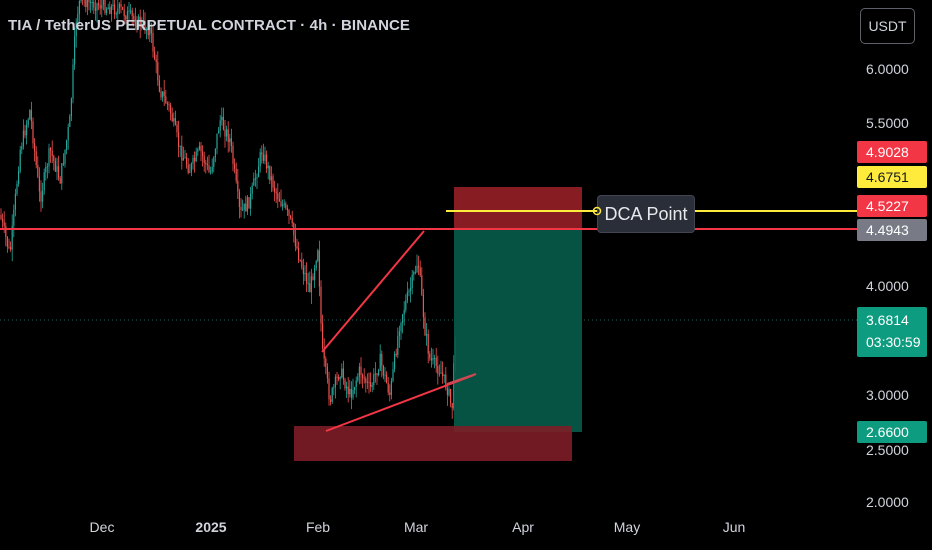  I want to click on last-price-value: 3.6814, so click(887, 320).